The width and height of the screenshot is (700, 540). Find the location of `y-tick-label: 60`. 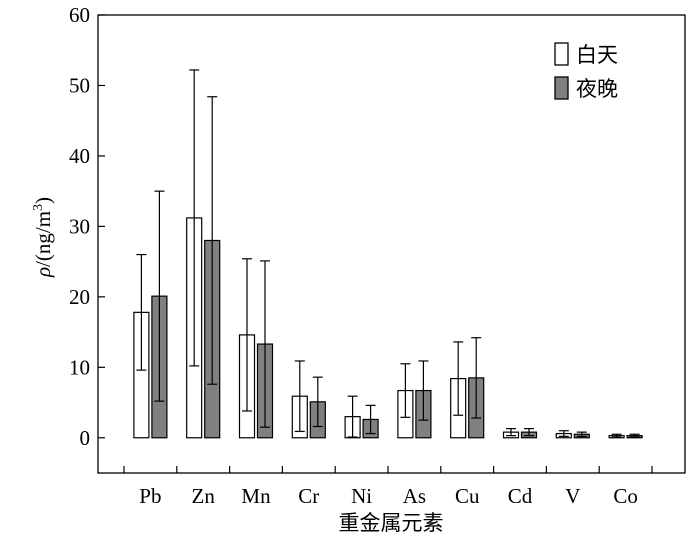

y-tick-label: 60 is located at coordinates (79, 15).